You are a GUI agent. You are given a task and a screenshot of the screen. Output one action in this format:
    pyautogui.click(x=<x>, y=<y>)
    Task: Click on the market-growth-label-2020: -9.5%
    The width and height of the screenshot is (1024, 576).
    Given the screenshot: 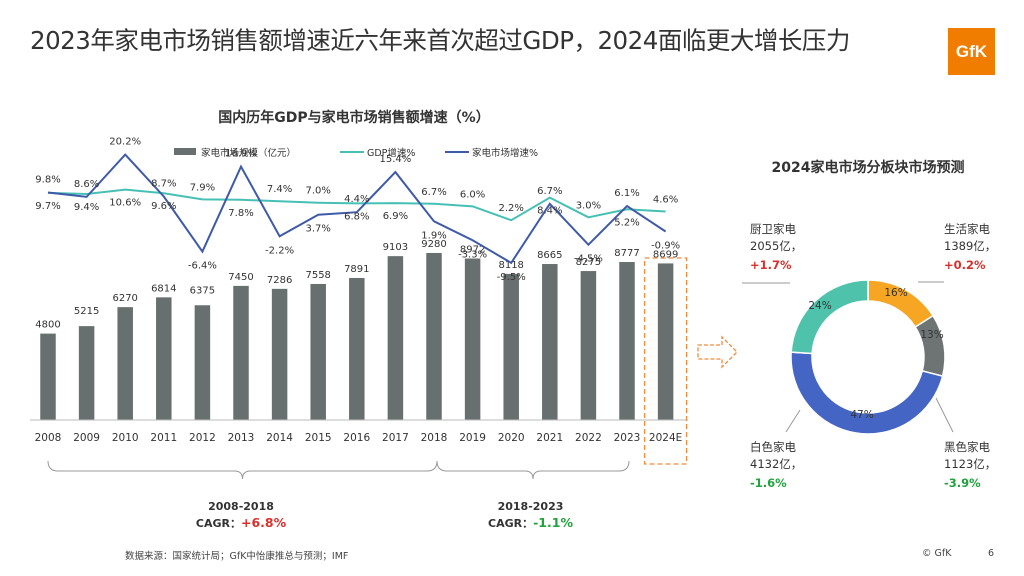 What is the action you would take?
    pyautogui.click(x=511, y=277)
    